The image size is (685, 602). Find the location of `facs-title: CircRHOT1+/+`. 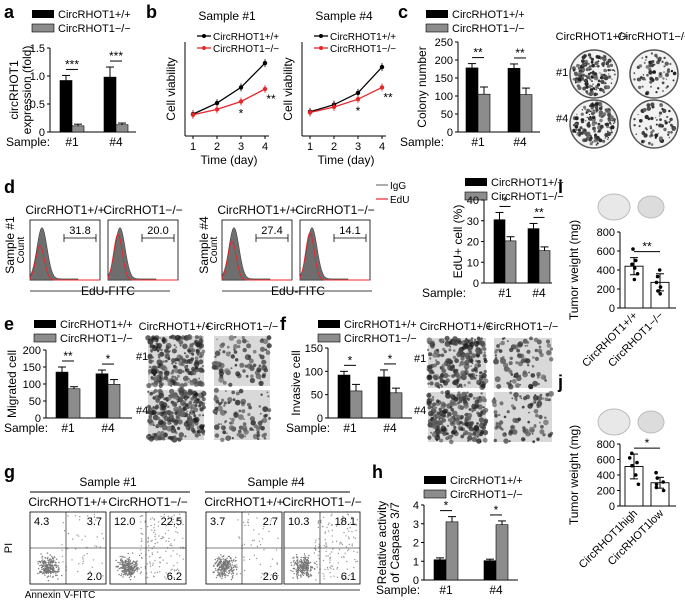

facs-title: CircRHOT1+/+ is located at coordinates (243, 502).